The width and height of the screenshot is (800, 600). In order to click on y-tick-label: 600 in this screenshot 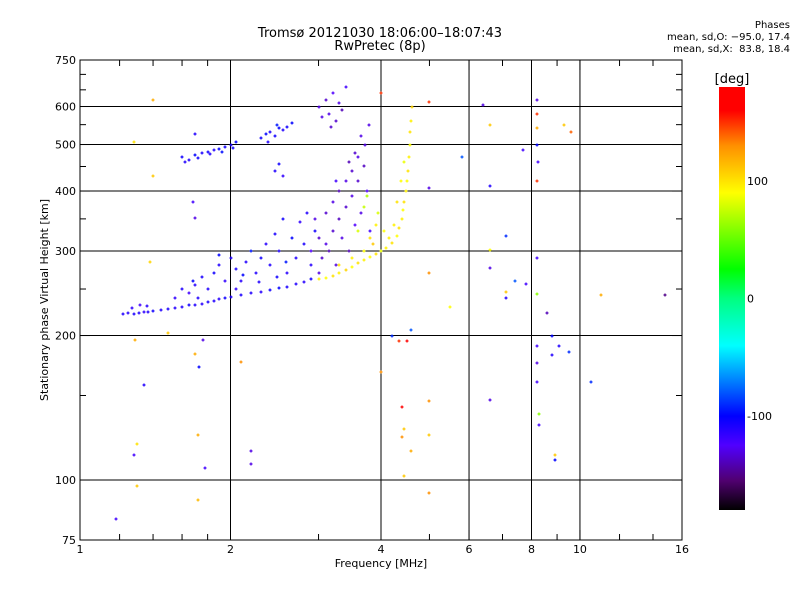, I will do `click(65, 107)`.